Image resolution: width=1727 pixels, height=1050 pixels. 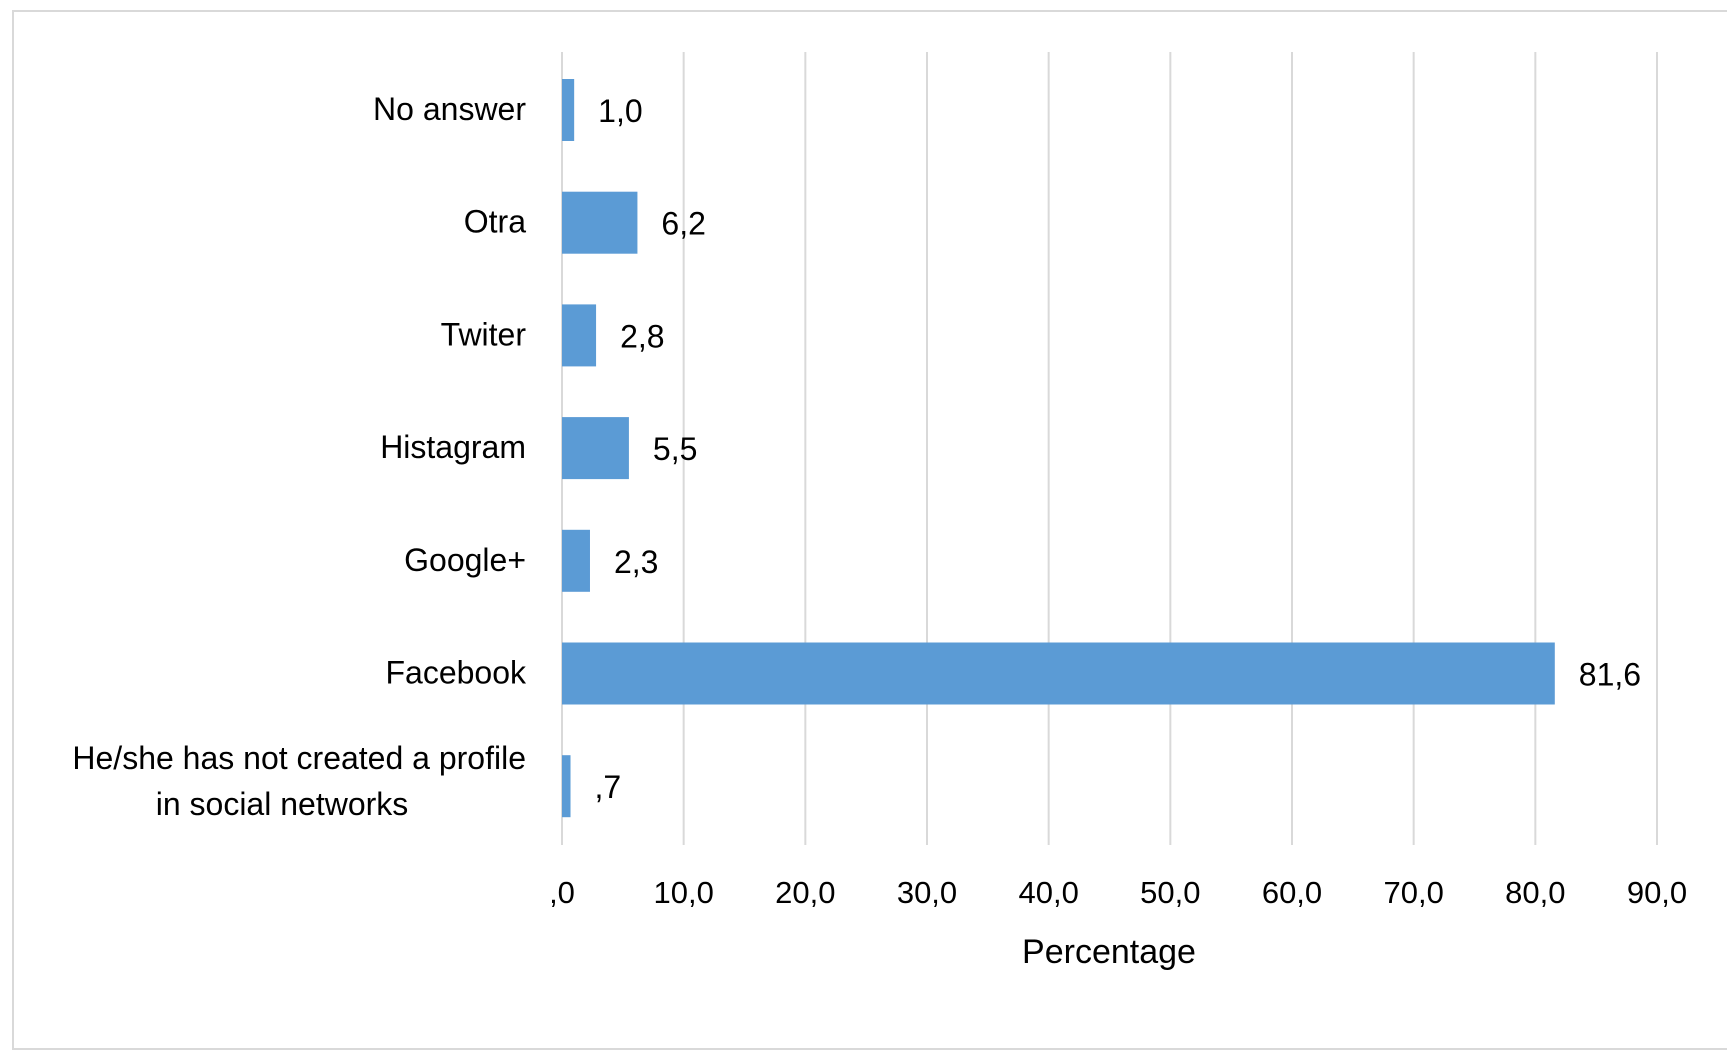 What do you see at coordinates (282, 804) in the screenshot?
I see `category-label-line: in social networks` at bounding box center [282, 804].